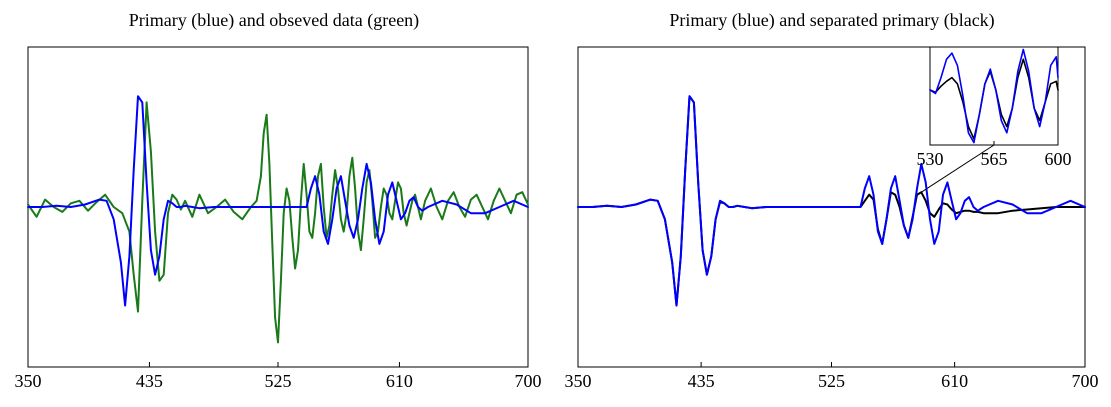 The height and width of the screenshot is (407, 1111). I want to click on inset-x-axis: 530 565 600, so click(994, 155).